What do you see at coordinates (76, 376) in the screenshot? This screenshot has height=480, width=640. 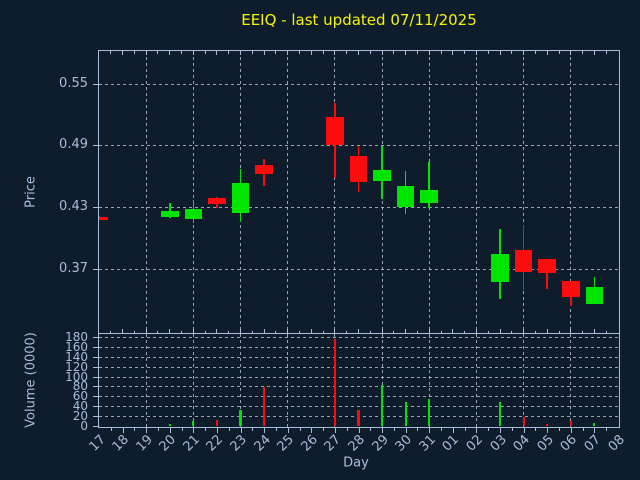 I see `volume-tick-label: 100` at bounding box center [76, 376].